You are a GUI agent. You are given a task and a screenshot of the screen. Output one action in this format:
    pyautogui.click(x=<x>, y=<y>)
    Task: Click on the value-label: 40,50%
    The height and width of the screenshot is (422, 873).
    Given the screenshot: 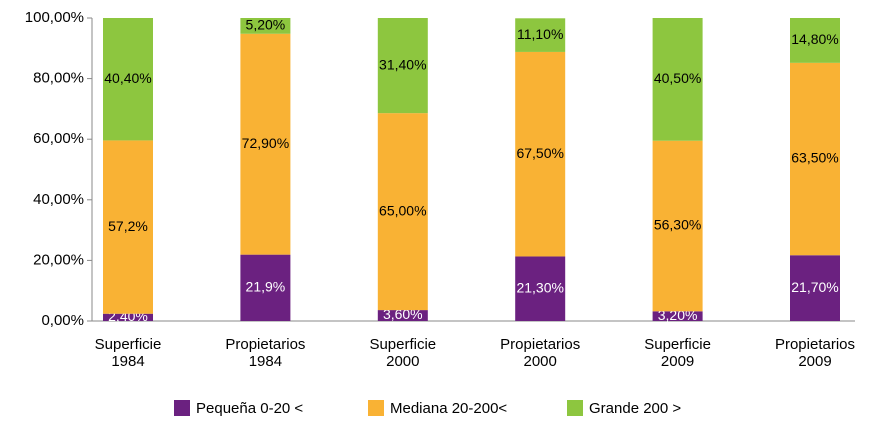 What is the action you would take?
    pyautogui.click(x=677, y=78)
    